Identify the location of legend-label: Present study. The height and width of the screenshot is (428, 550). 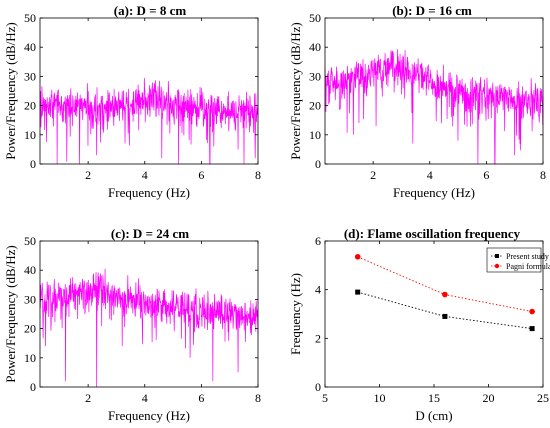
(527, 256).